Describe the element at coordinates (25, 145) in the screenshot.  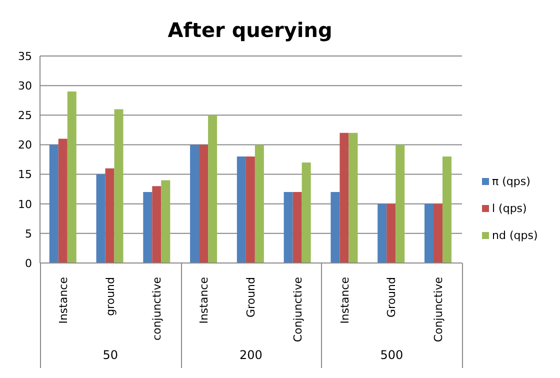
I see `y-tick-label: 20` at that location.